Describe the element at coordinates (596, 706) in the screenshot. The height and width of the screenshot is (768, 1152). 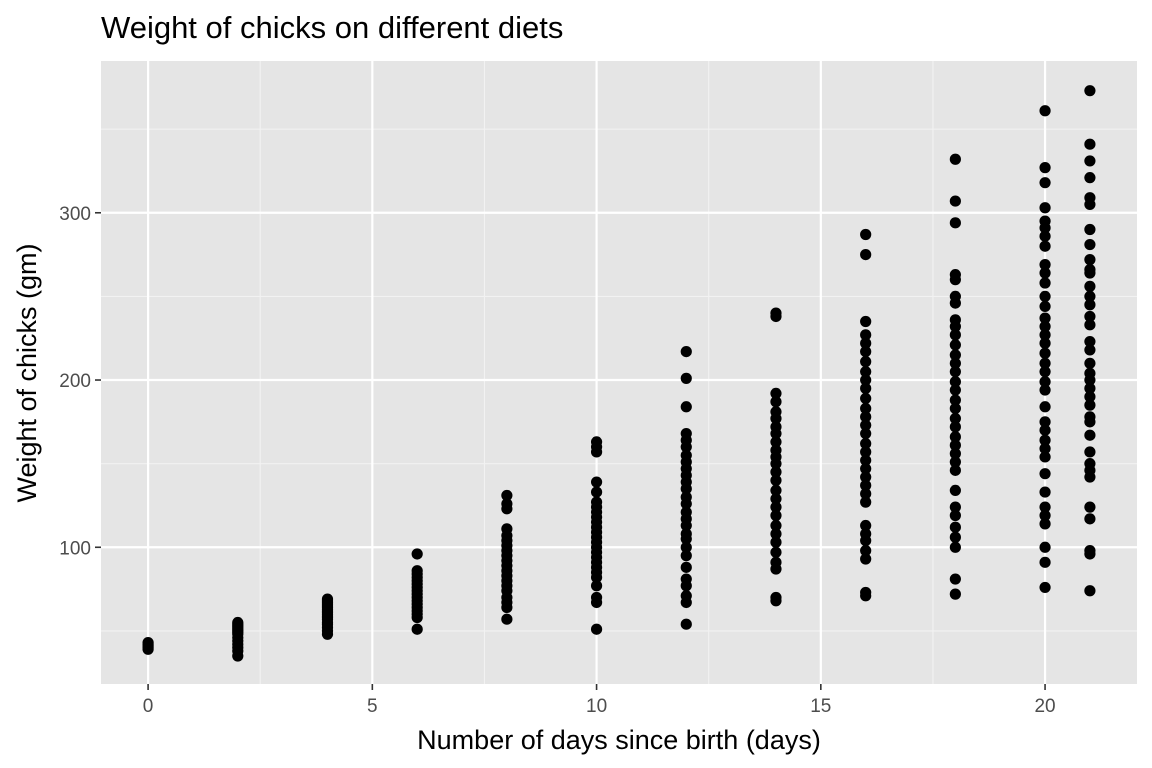
I see `x-tick-label: 10` at that location.